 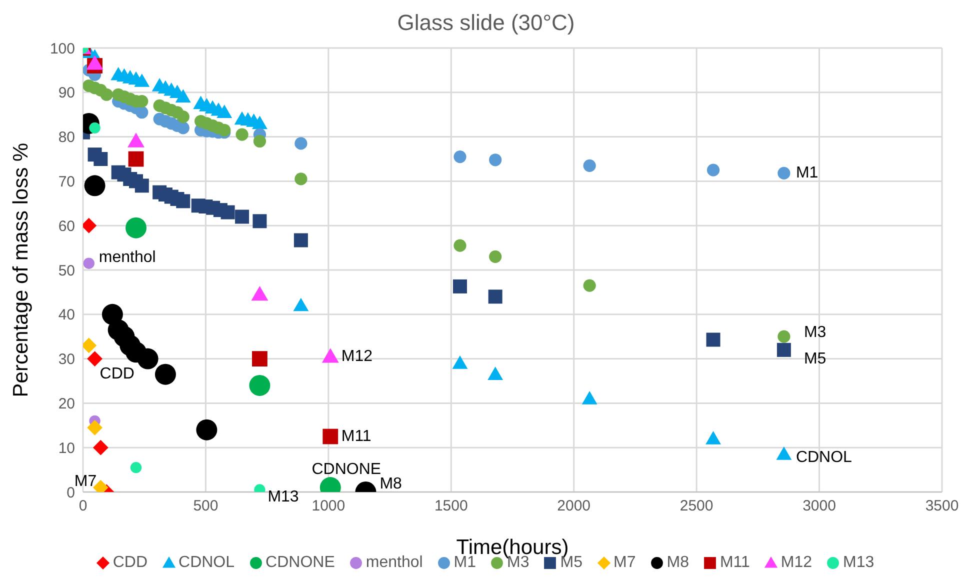 I want to click on x-tick-label: 500, so click(x=205, y=506).